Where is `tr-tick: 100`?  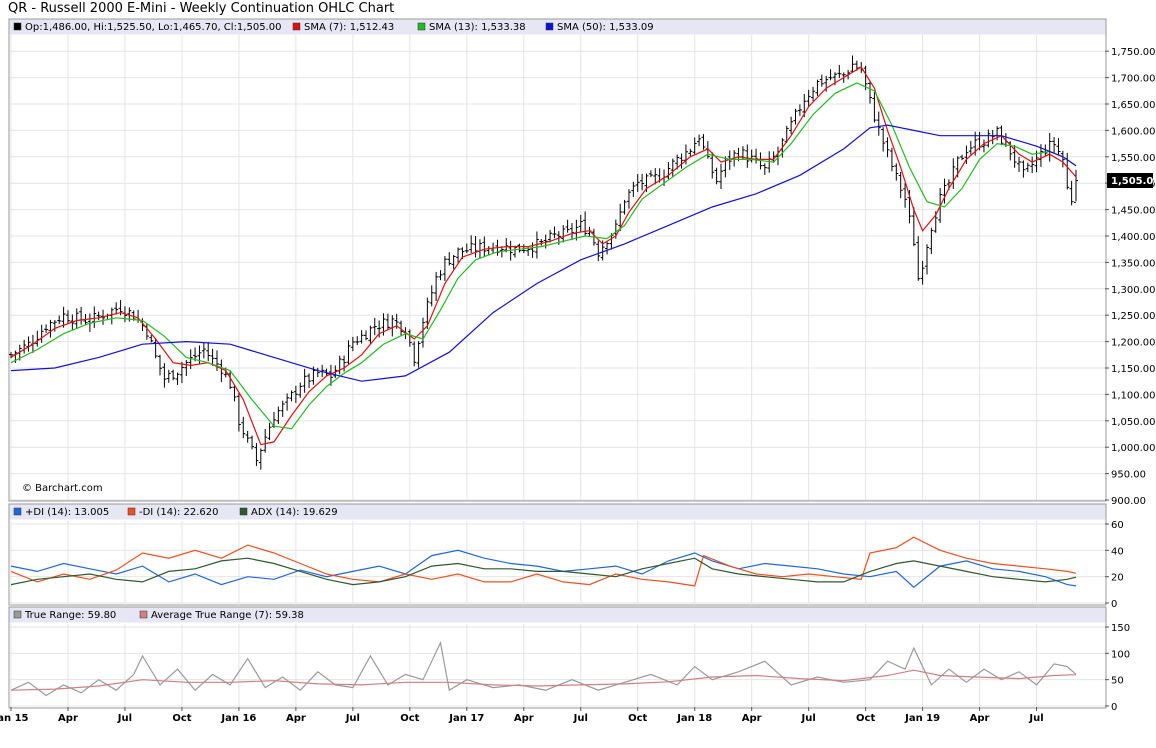 tr-tick: 100 is located at coordinates (1120, 654).